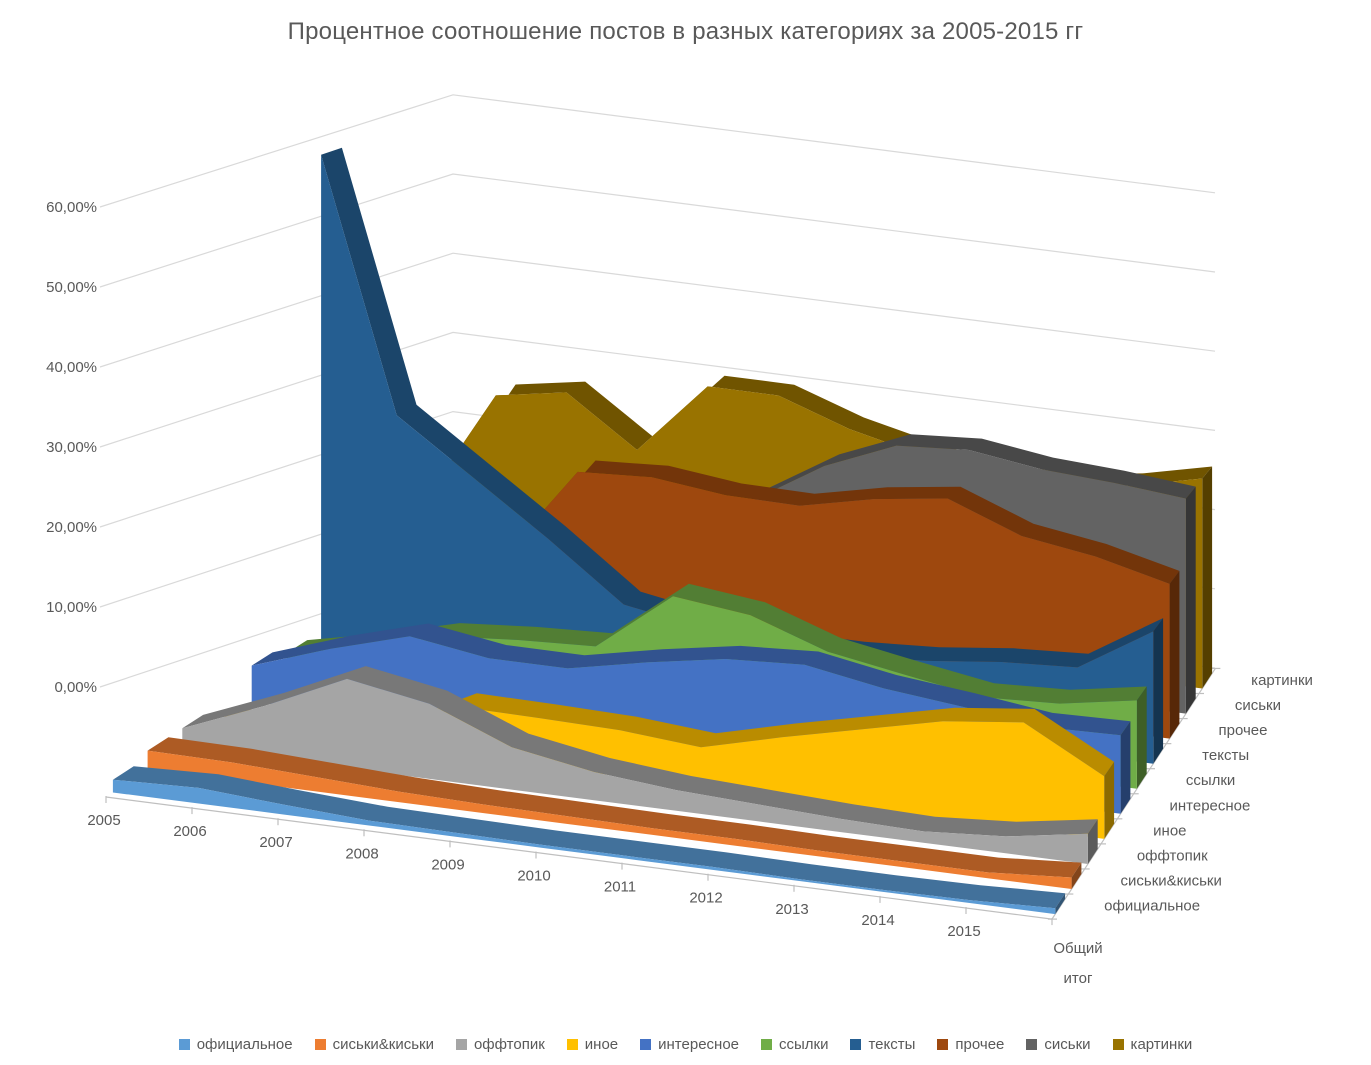 The width and height of the screenshot is (1371, 1065). Describe the element at coordinates (1158, 691) in the screenshot. I see `series-тексты-cap` at that location.